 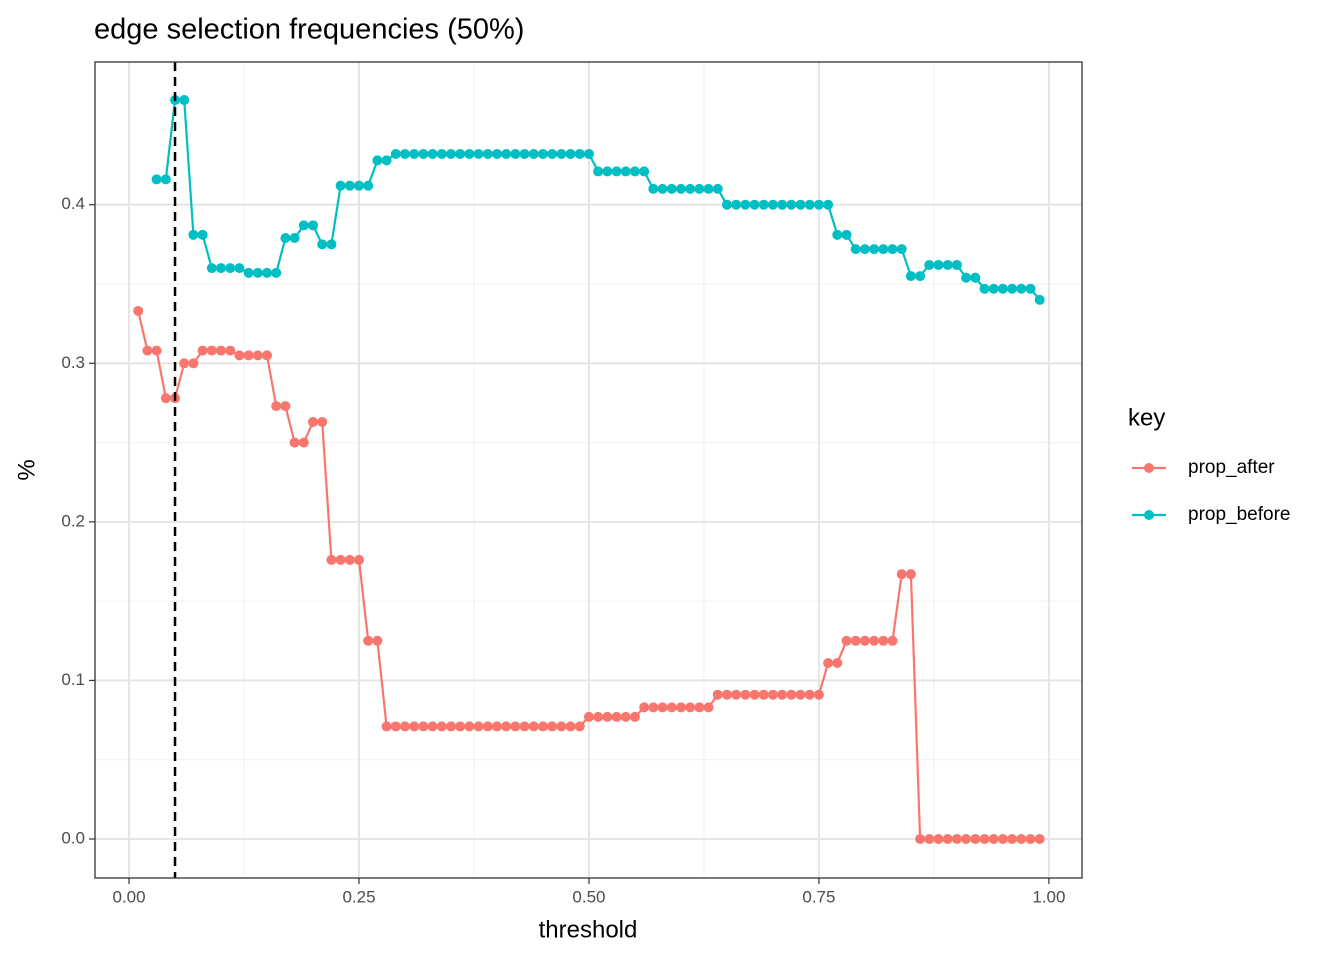 I want to click on x-tick-label: 0.75, so click(x=818, y=896).